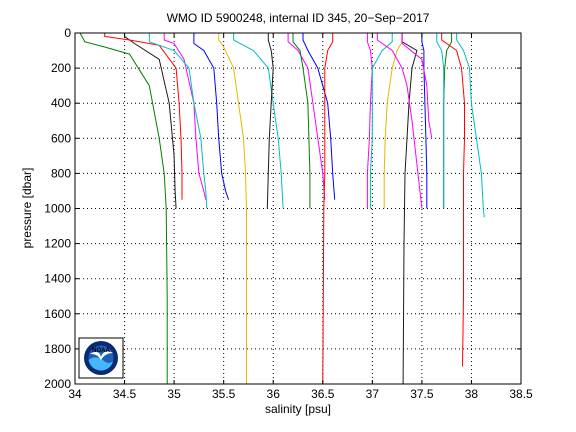 The height and width of the screenshot is (432, 576). I want to click on x-tick-label: 37, so click(373, 394).